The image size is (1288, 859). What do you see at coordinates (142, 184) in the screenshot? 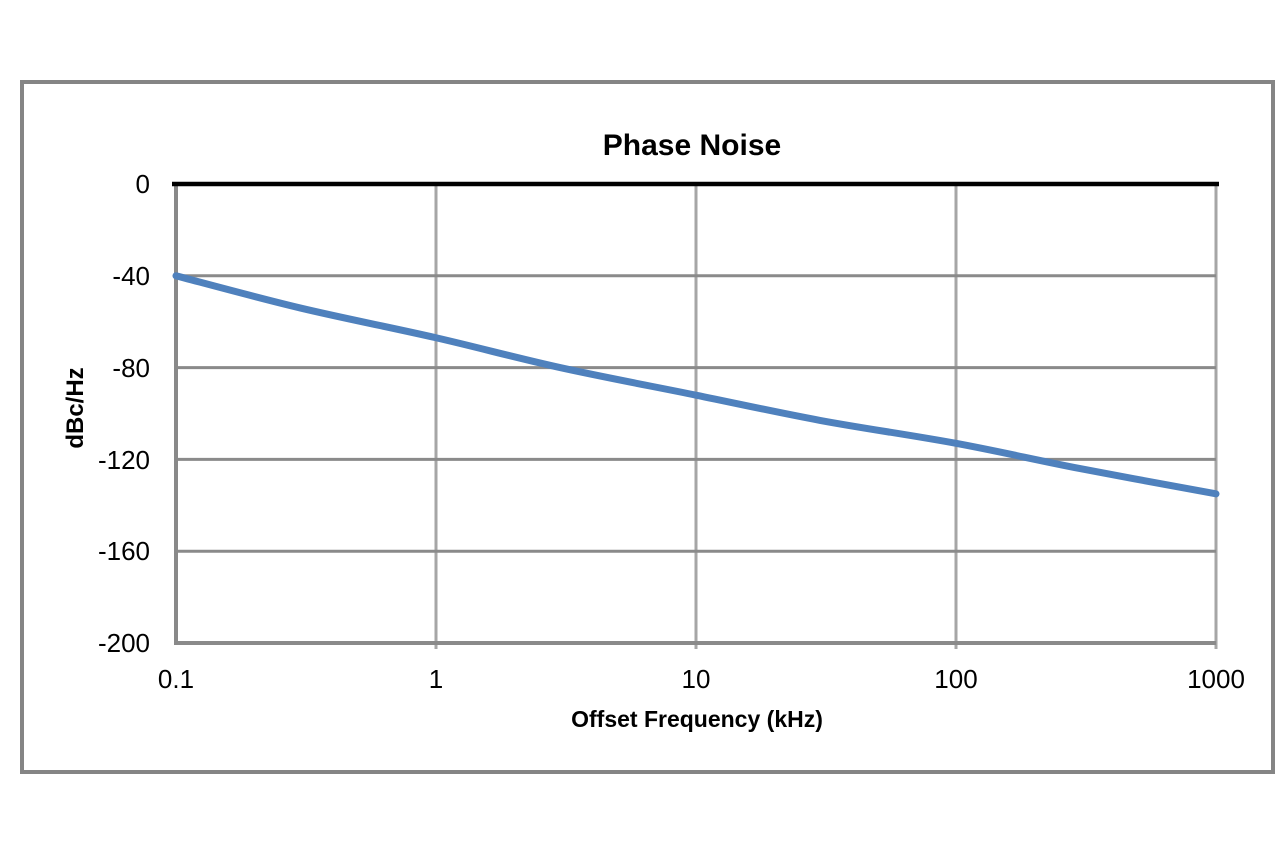
I see `y-tick-label: 0` at bounding box center [142, 184].